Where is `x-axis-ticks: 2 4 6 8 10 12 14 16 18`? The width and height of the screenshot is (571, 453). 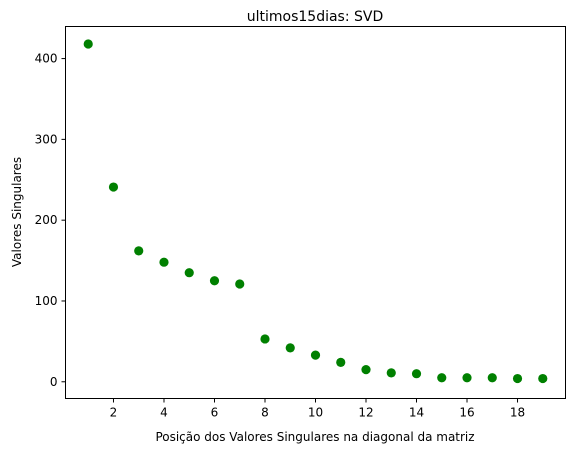 x-axis-ticks: 2 4 6 8 10 12 14 16 18 is located at coordinates (317, 409).